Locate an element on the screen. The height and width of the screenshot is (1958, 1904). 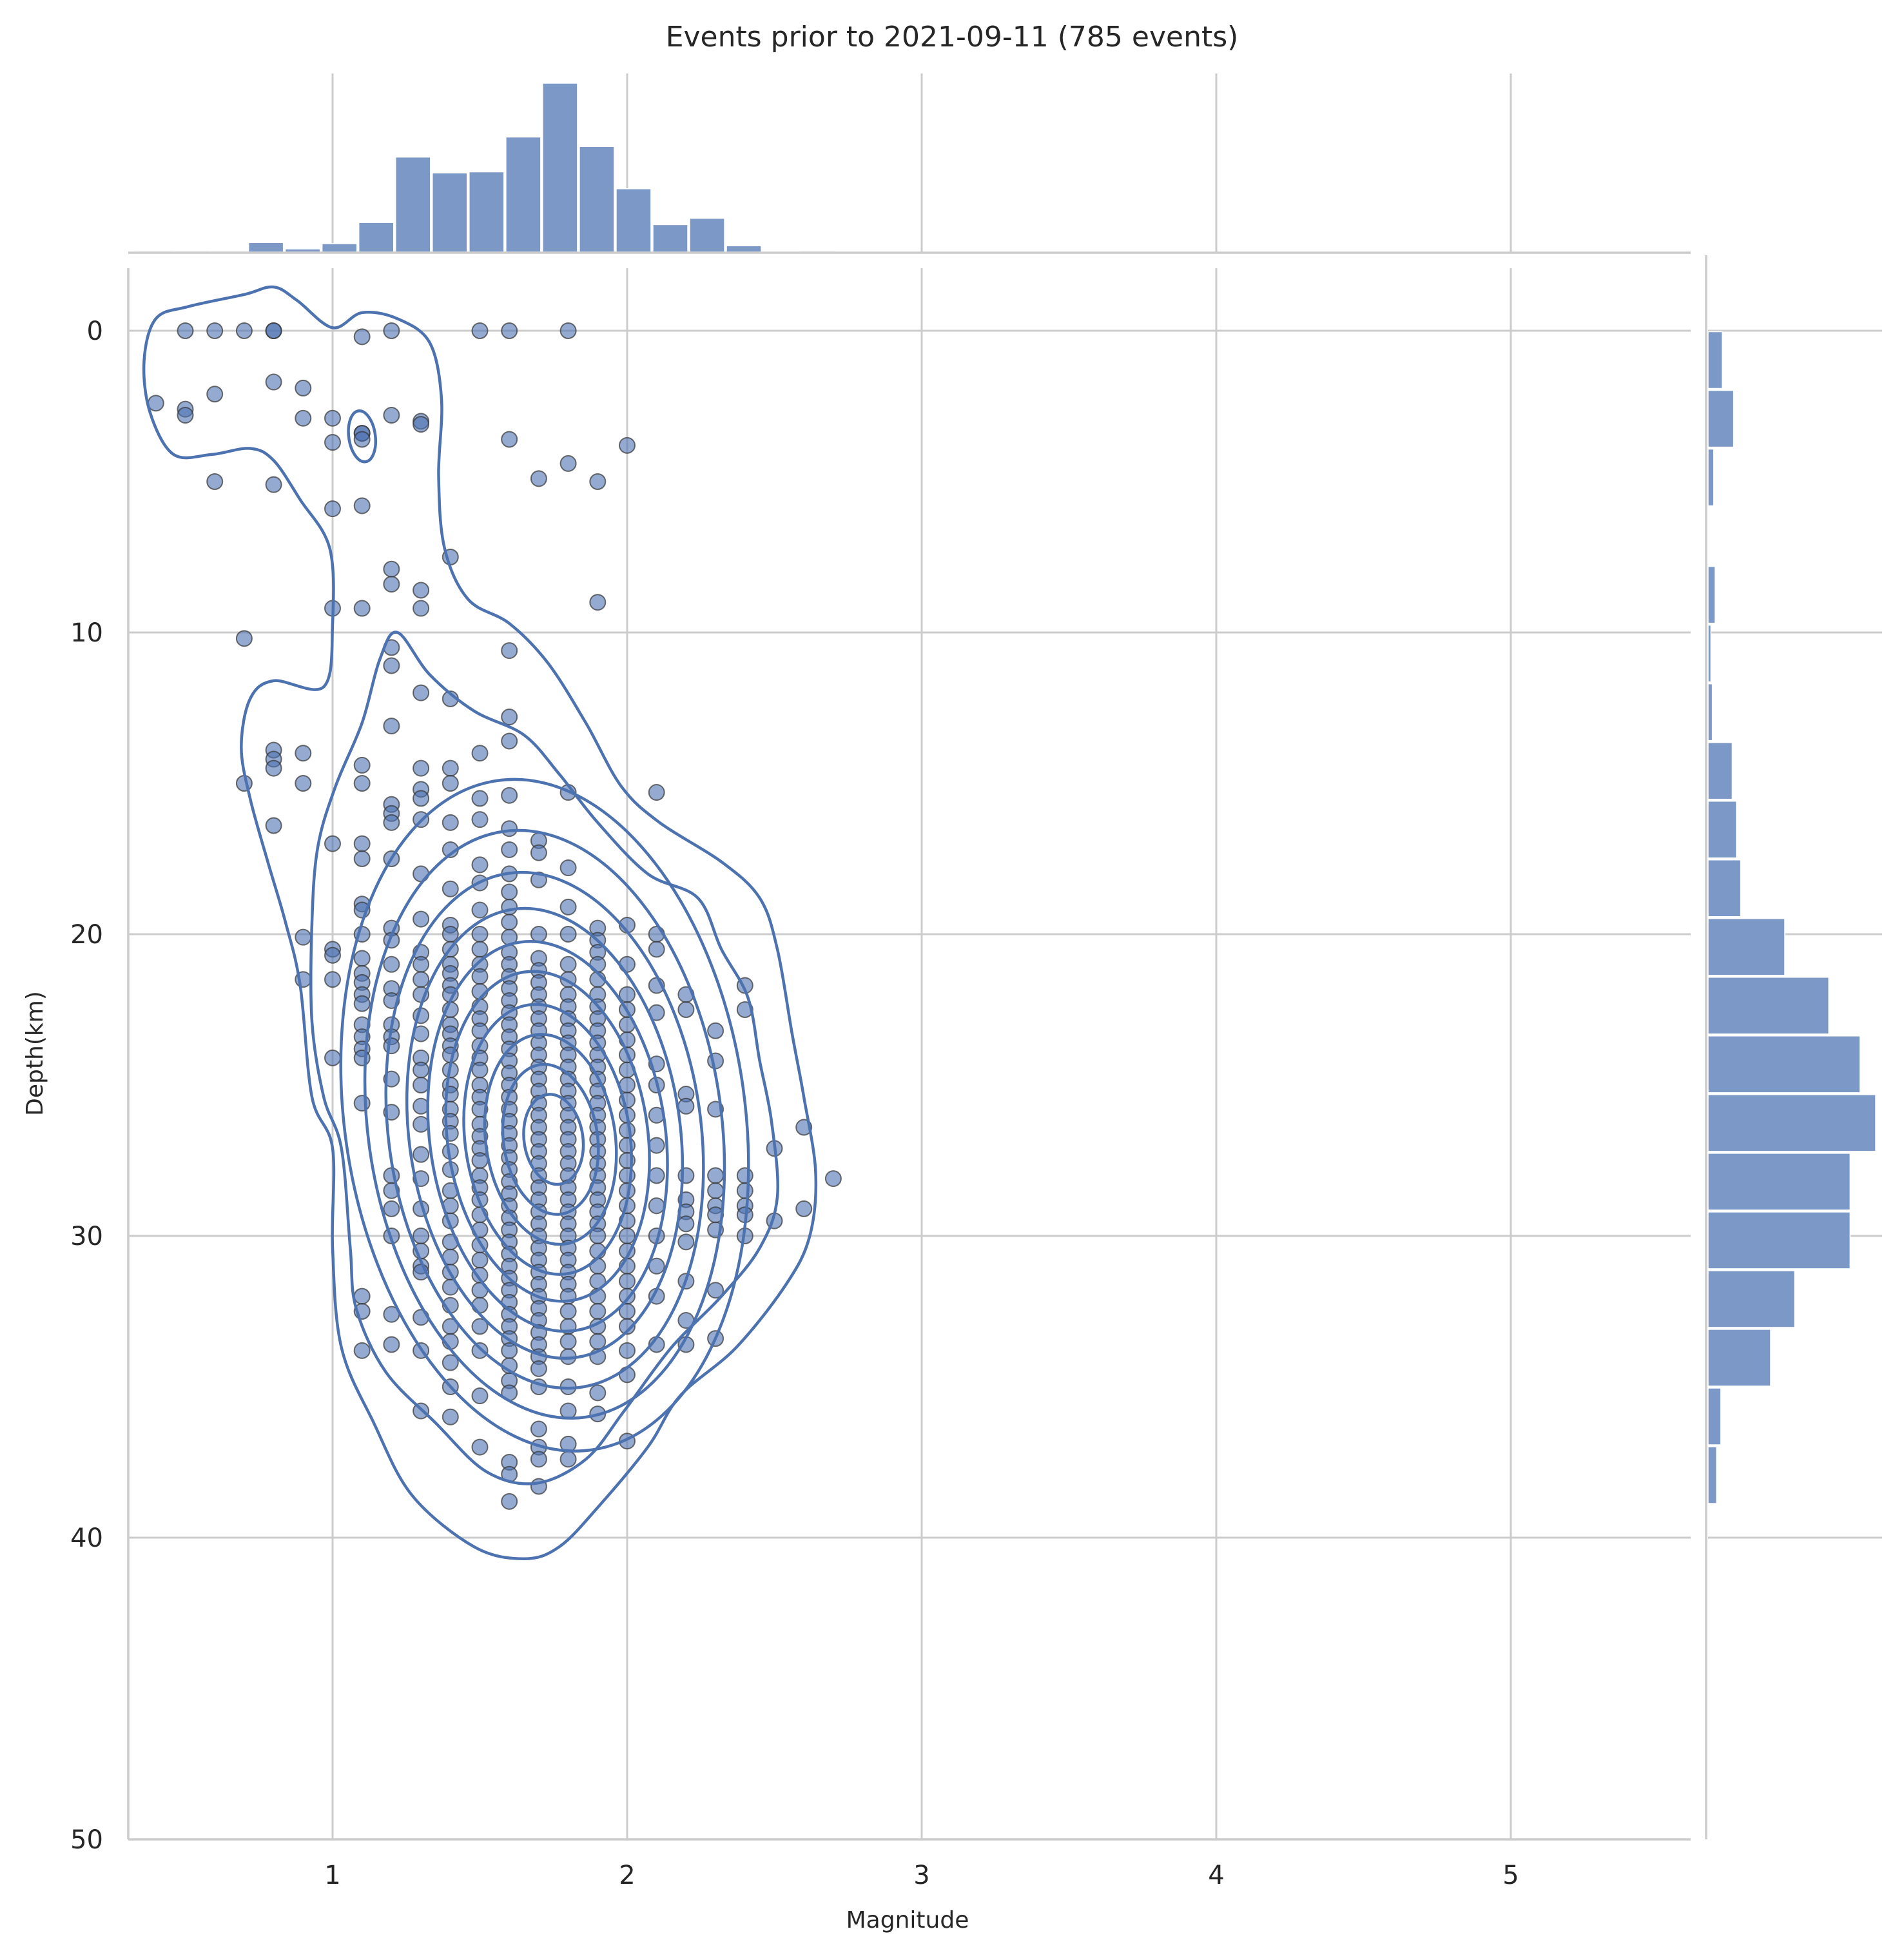
x-tick-label: 4 is located at coordinates (1216, 1876).